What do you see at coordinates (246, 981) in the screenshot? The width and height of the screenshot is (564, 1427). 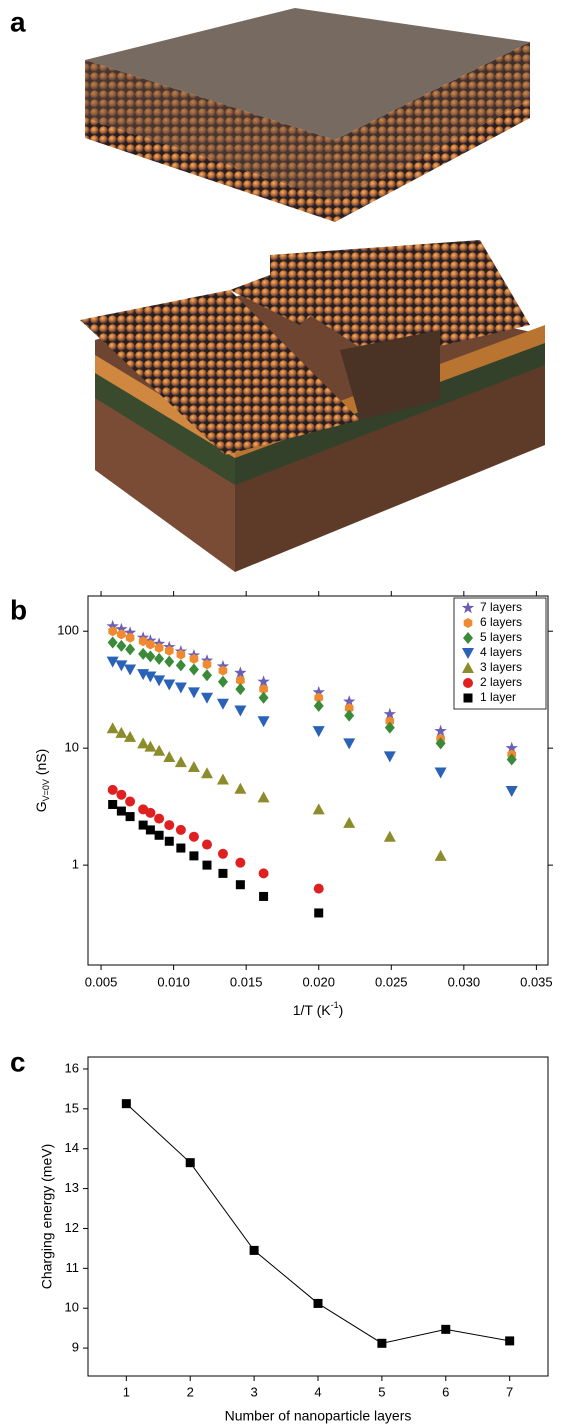 I see `x-tick-label: 0.015` at bounding box center [246, 981].